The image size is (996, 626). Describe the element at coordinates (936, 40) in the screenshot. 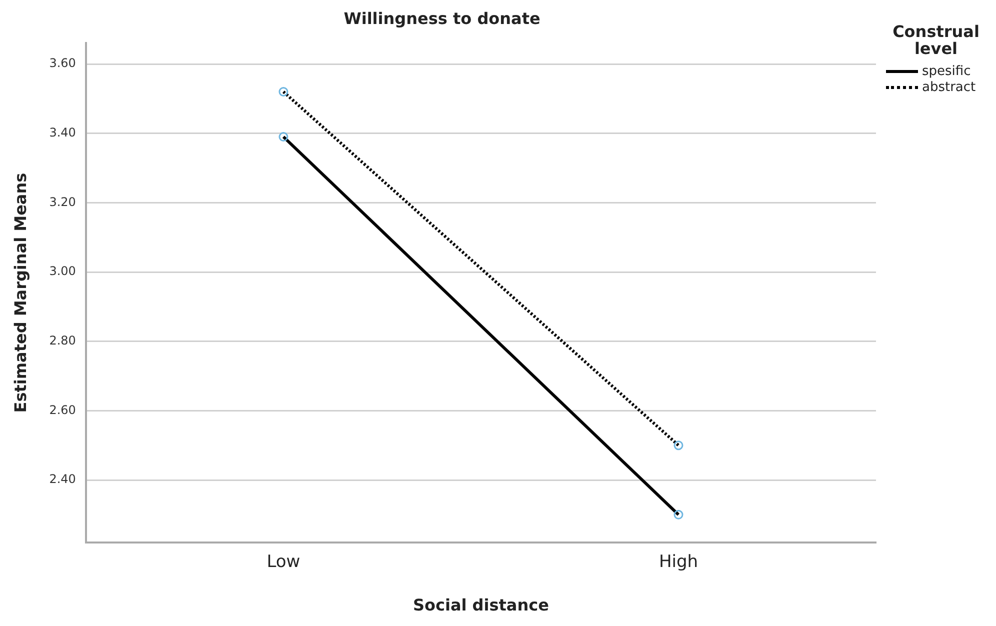

I see `legend-title: Construal level` at that location.